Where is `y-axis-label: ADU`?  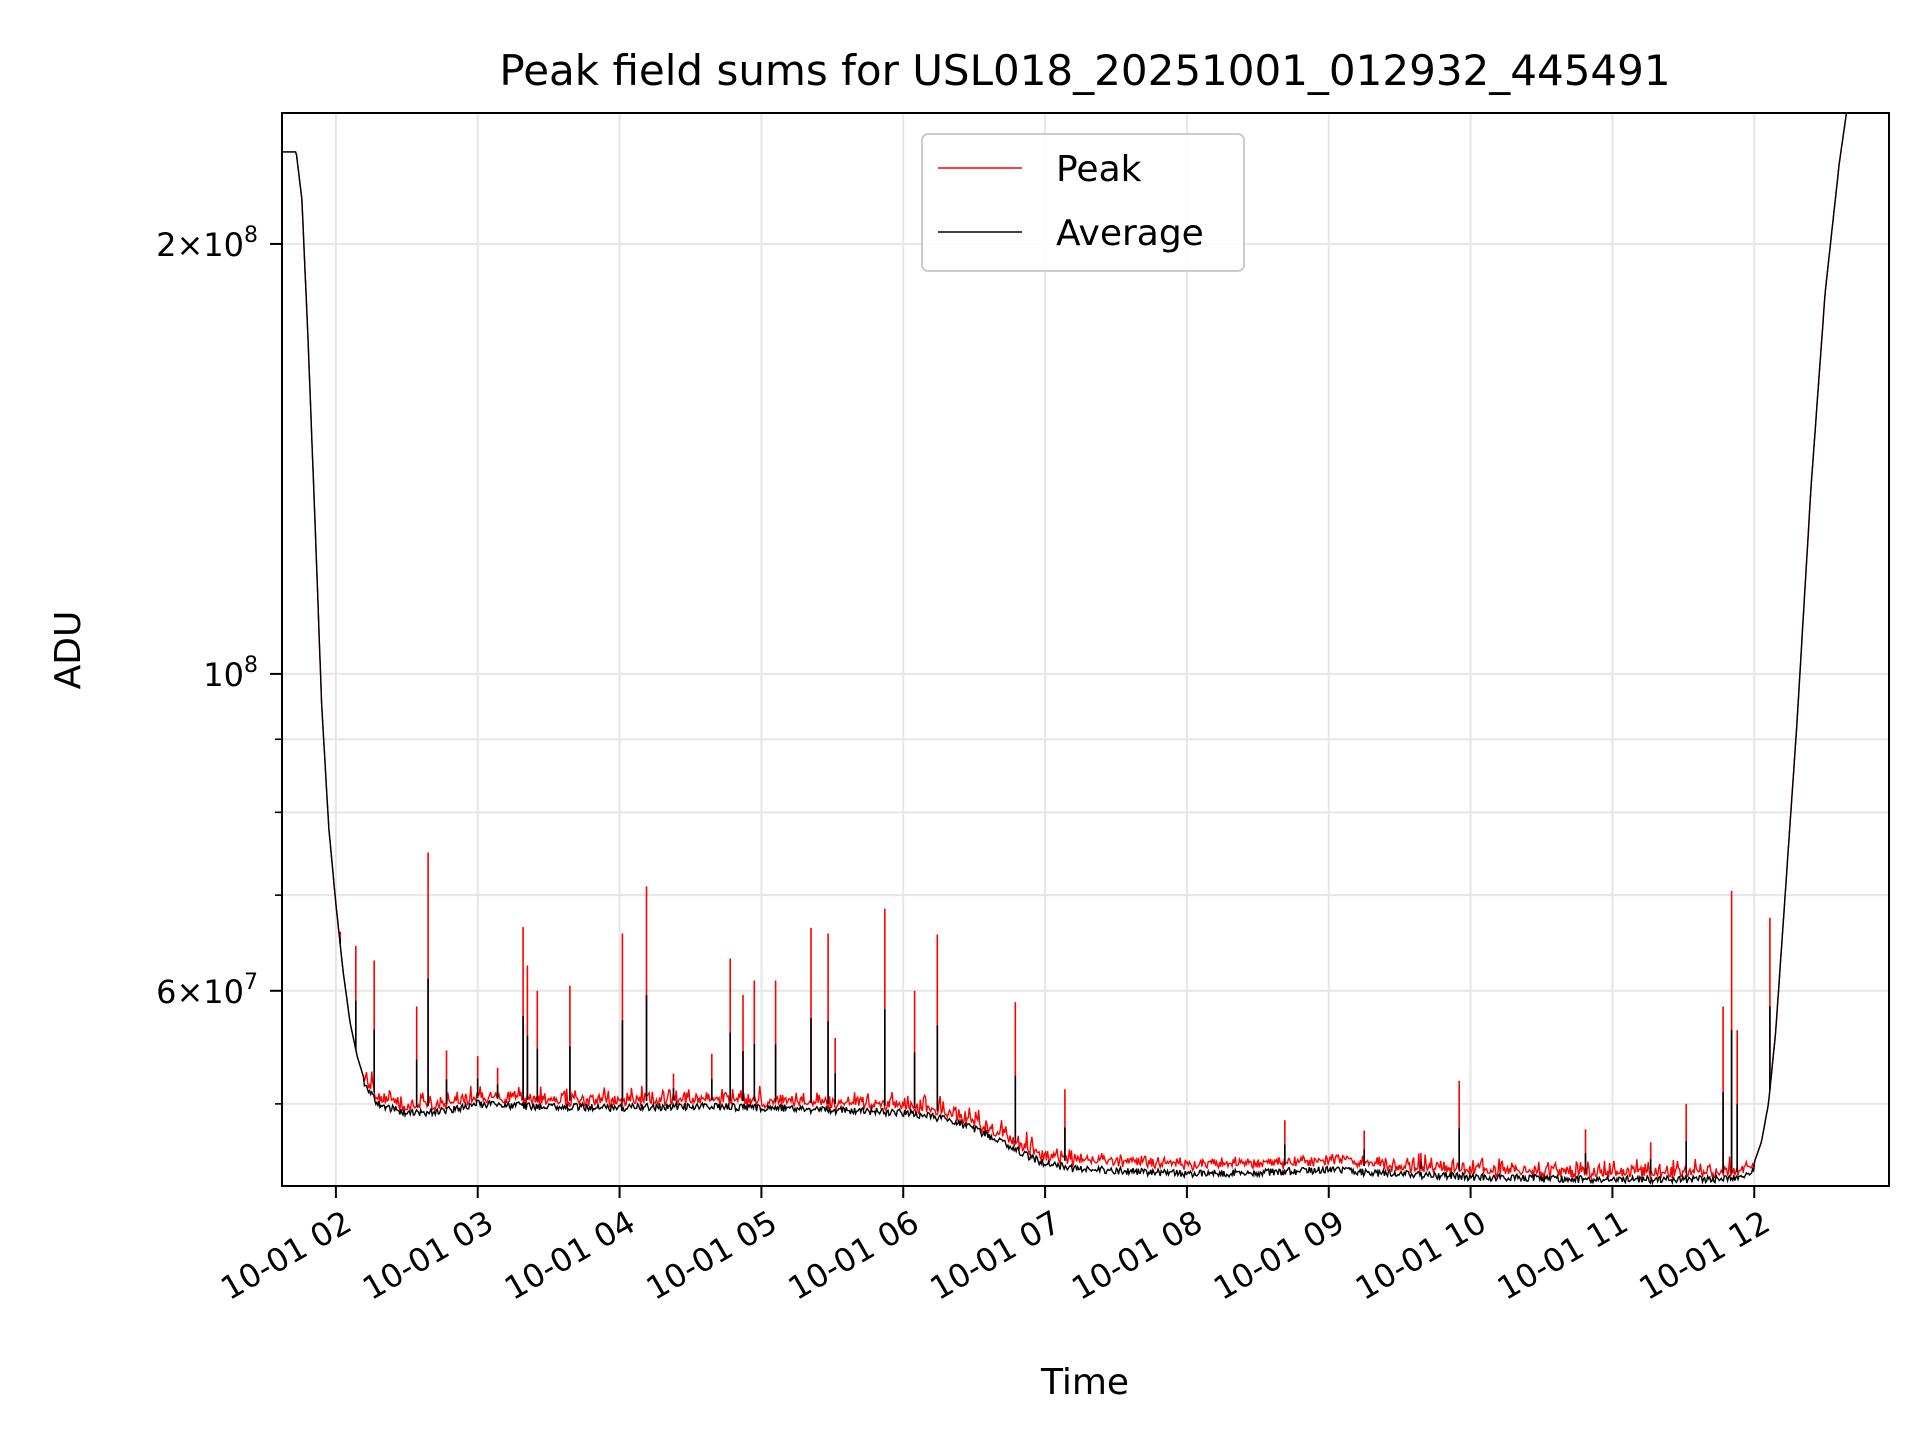 y-axis-label: ADU is located at coordinates (68, 650).